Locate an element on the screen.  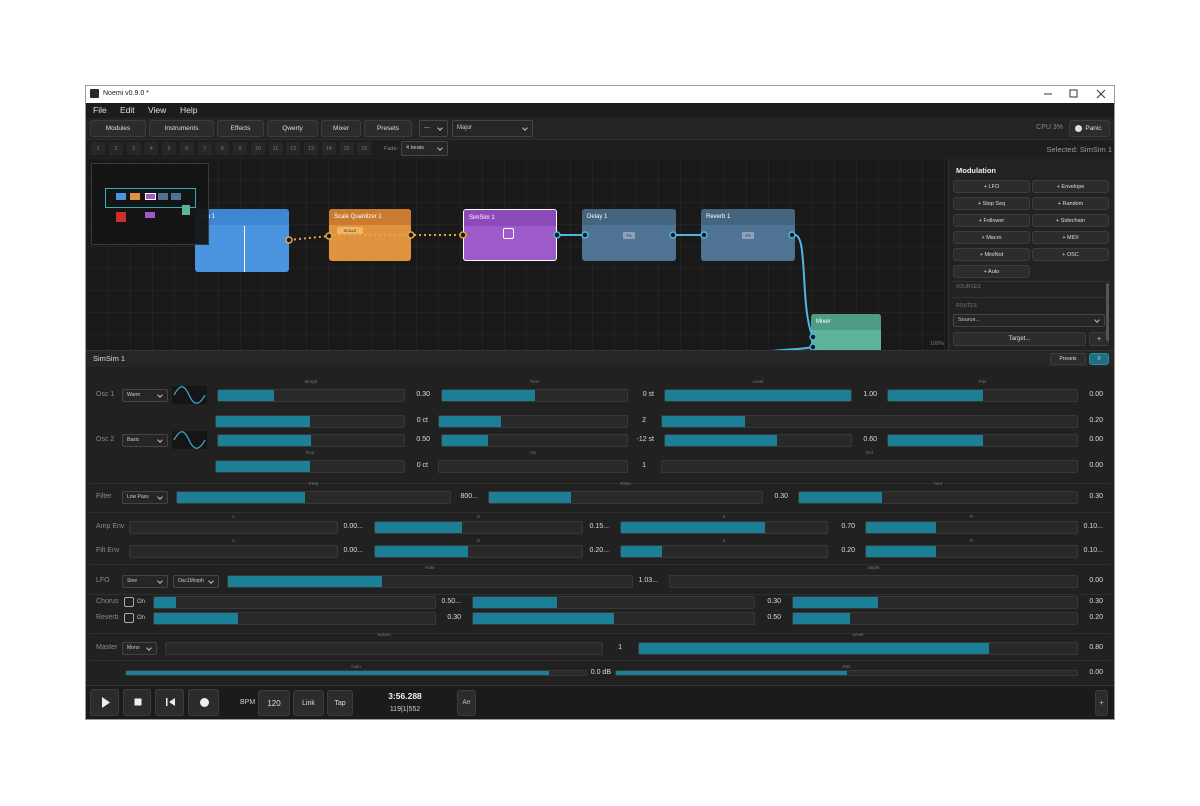
scene-slot: 3 is located at coordinates (133, 148).